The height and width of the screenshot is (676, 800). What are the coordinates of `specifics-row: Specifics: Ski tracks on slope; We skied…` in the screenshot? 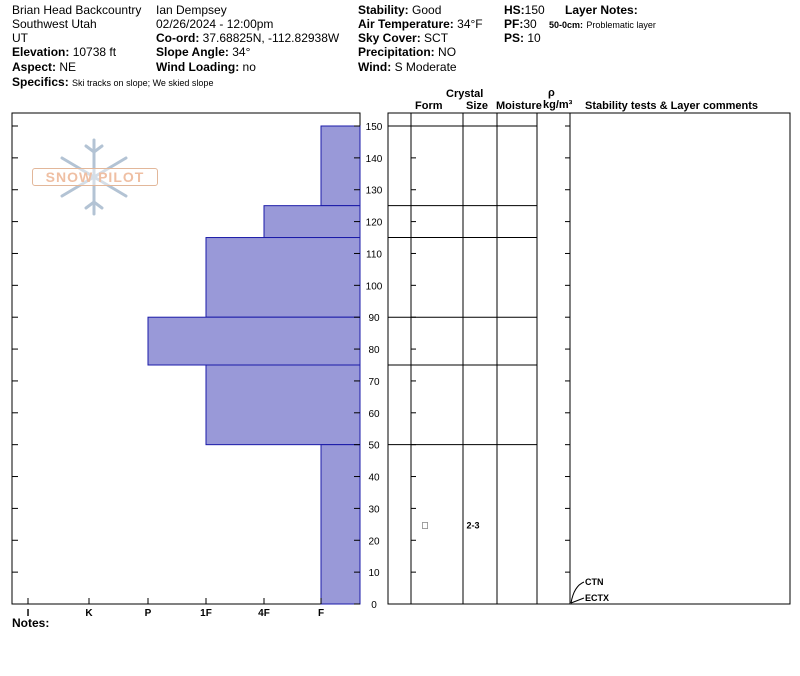 It's located at (112, 82).